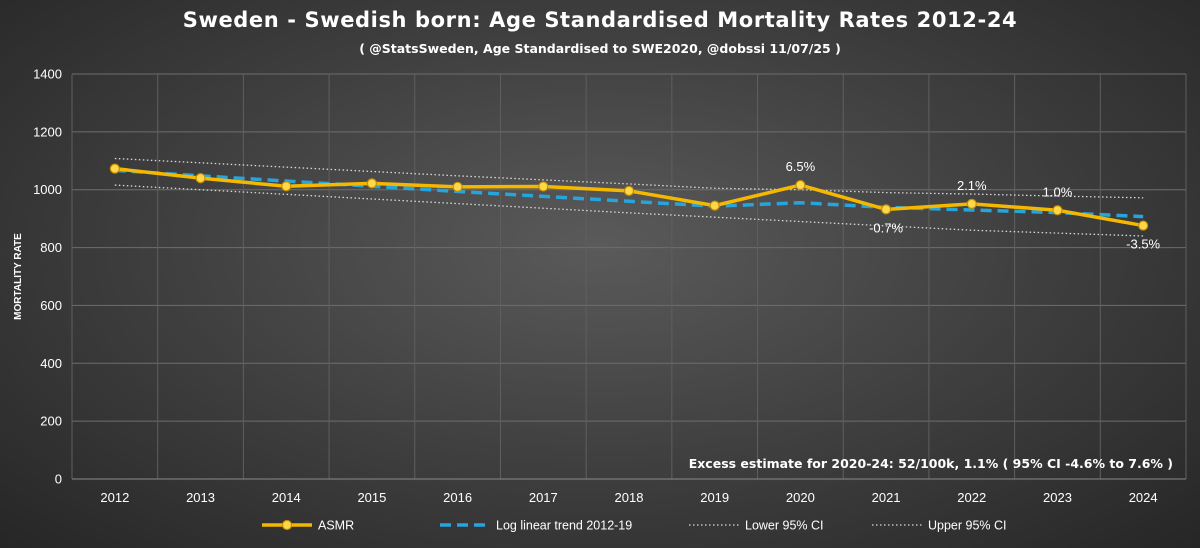  I want to click on y-tick-label: 200, so click(51, 421).